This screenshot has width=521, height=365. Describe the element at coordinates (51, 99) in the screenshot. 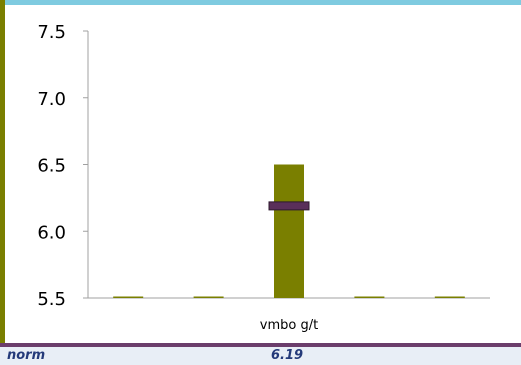

I see `y-tick-label: 7.0` at that location.